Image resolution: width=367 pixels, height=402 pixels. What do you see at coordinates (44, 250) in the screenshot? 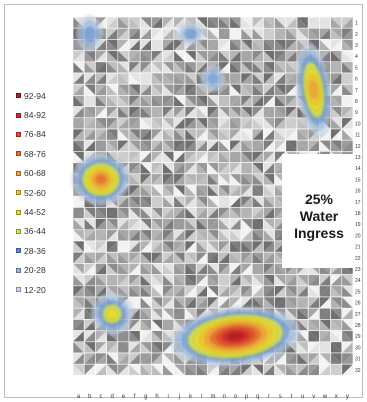
I see `legend-item: 28-36` at bounding box center [44, 250].